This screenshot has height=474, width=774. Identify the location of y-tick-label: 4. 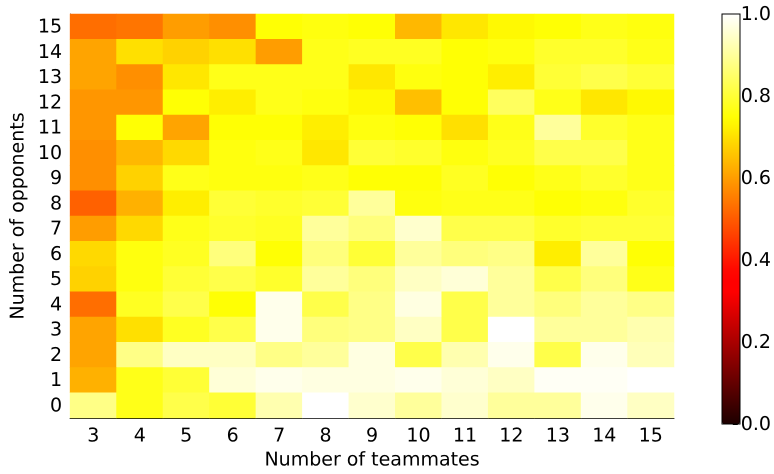
(56, 304).